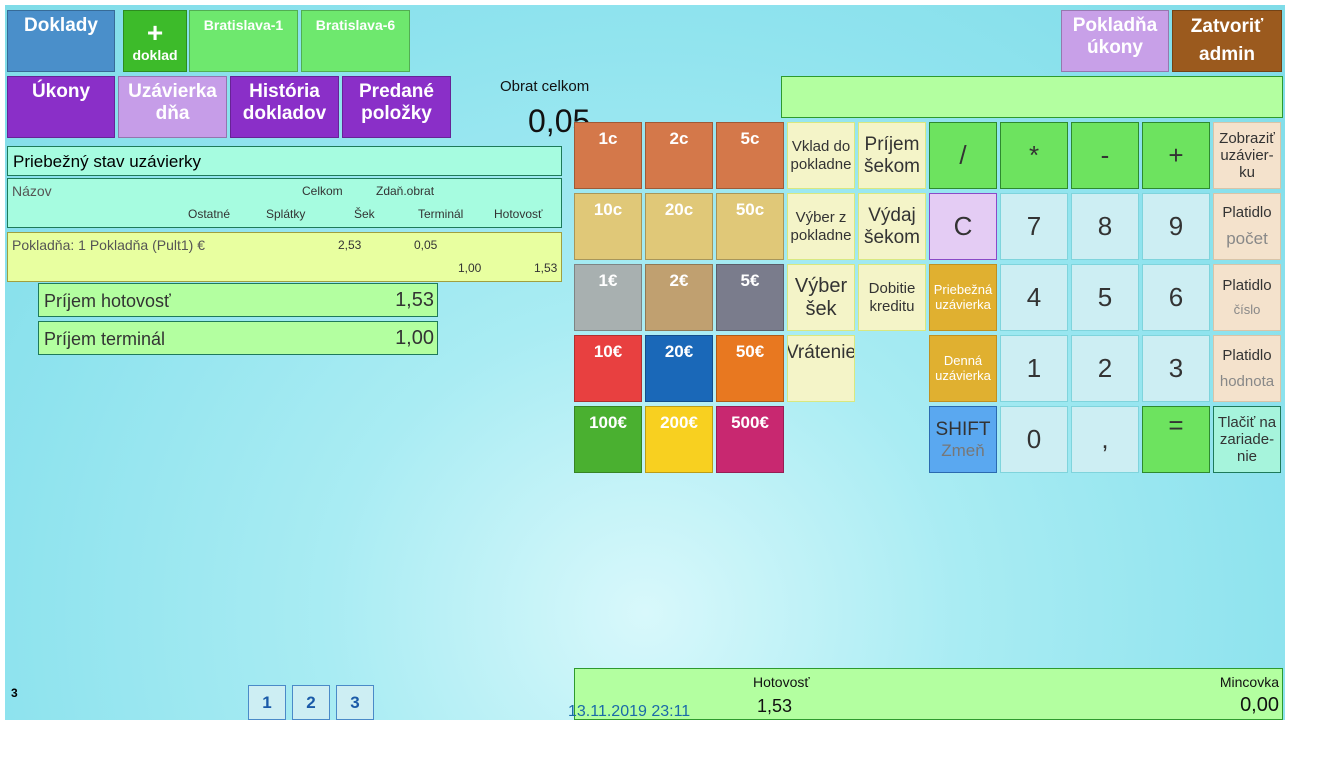 This screenshot has height=768, width=1327. I want to click on obrat-label: Obrat celkom, so click(545, 86).